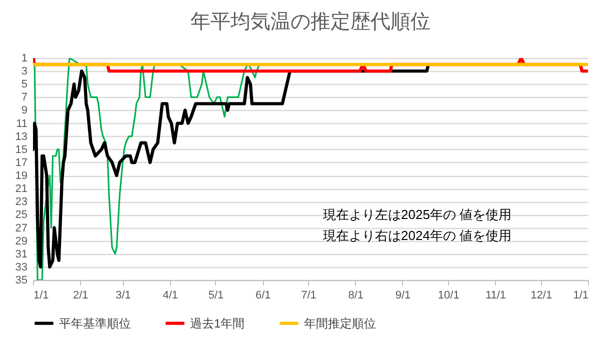 This screenshot has width=606, height=342. I want to click on annotation: 現在より右は2024年の 値を使用, so click(417, 235).